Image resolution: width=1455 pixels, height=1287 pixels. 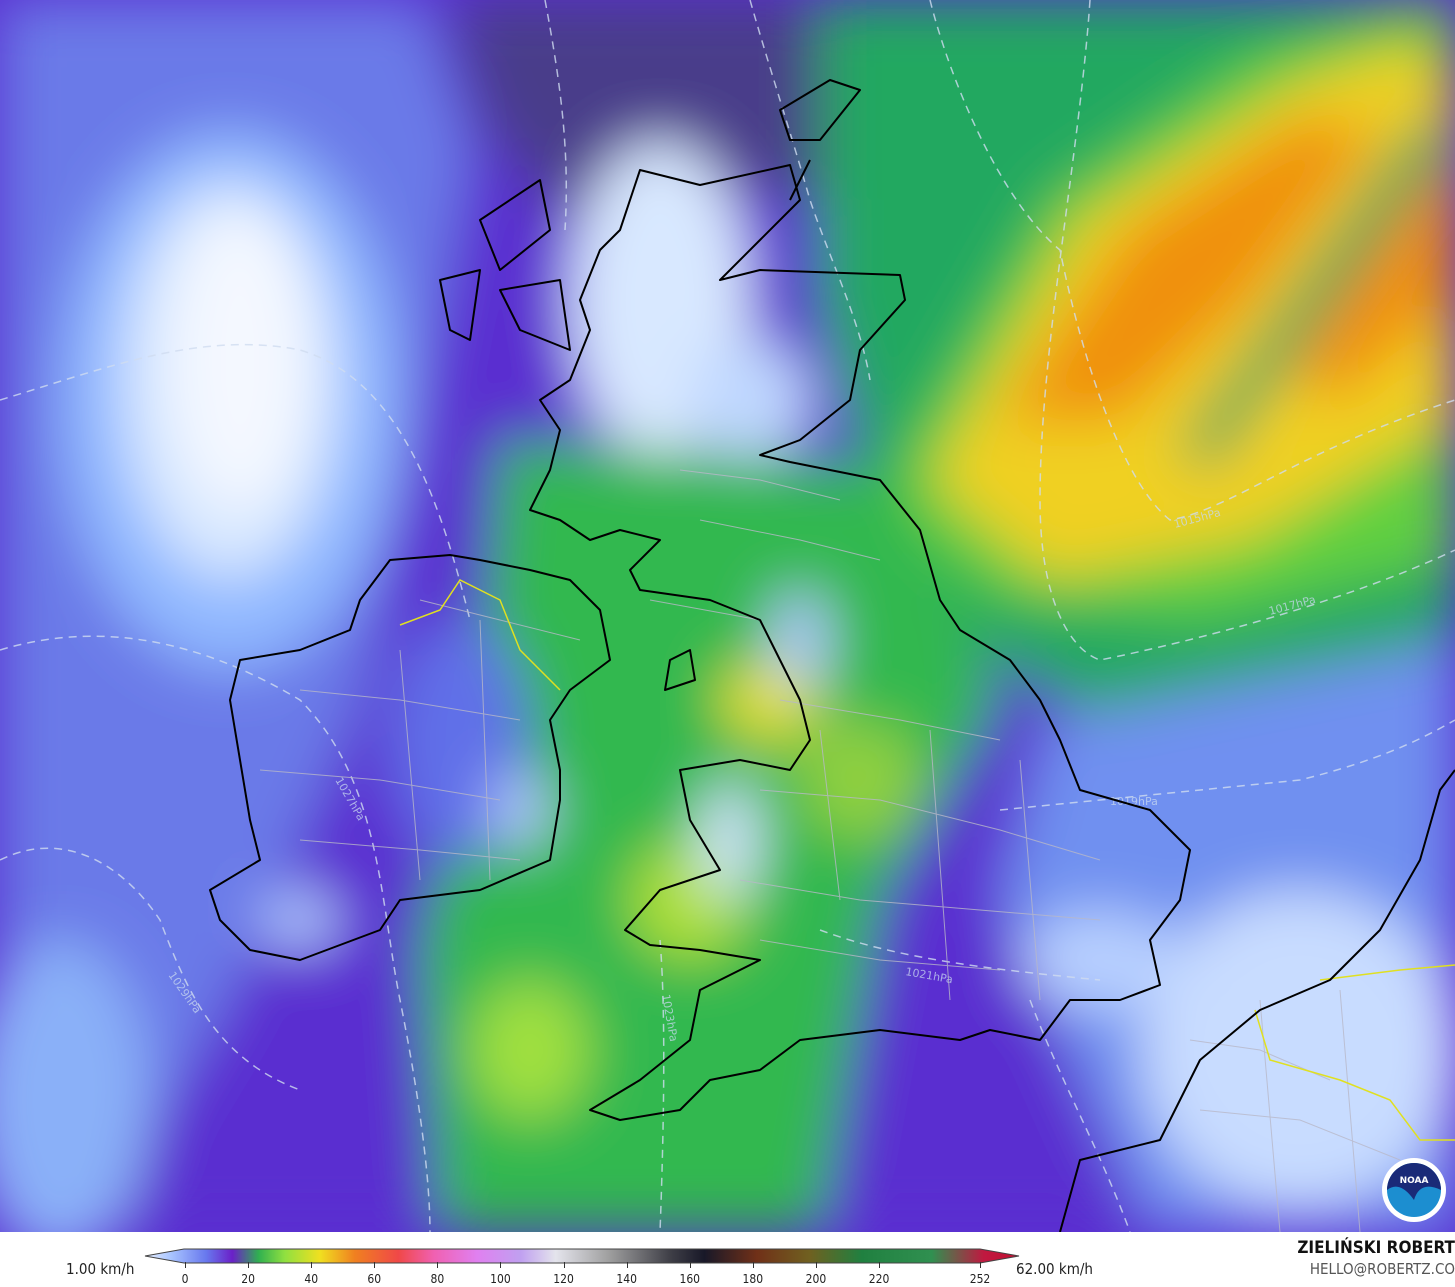 What do you see at coordinates (626, 1279) in the screenshot?
I see `colorbar-tick-label: 140` at bounding box center [626, 1279].